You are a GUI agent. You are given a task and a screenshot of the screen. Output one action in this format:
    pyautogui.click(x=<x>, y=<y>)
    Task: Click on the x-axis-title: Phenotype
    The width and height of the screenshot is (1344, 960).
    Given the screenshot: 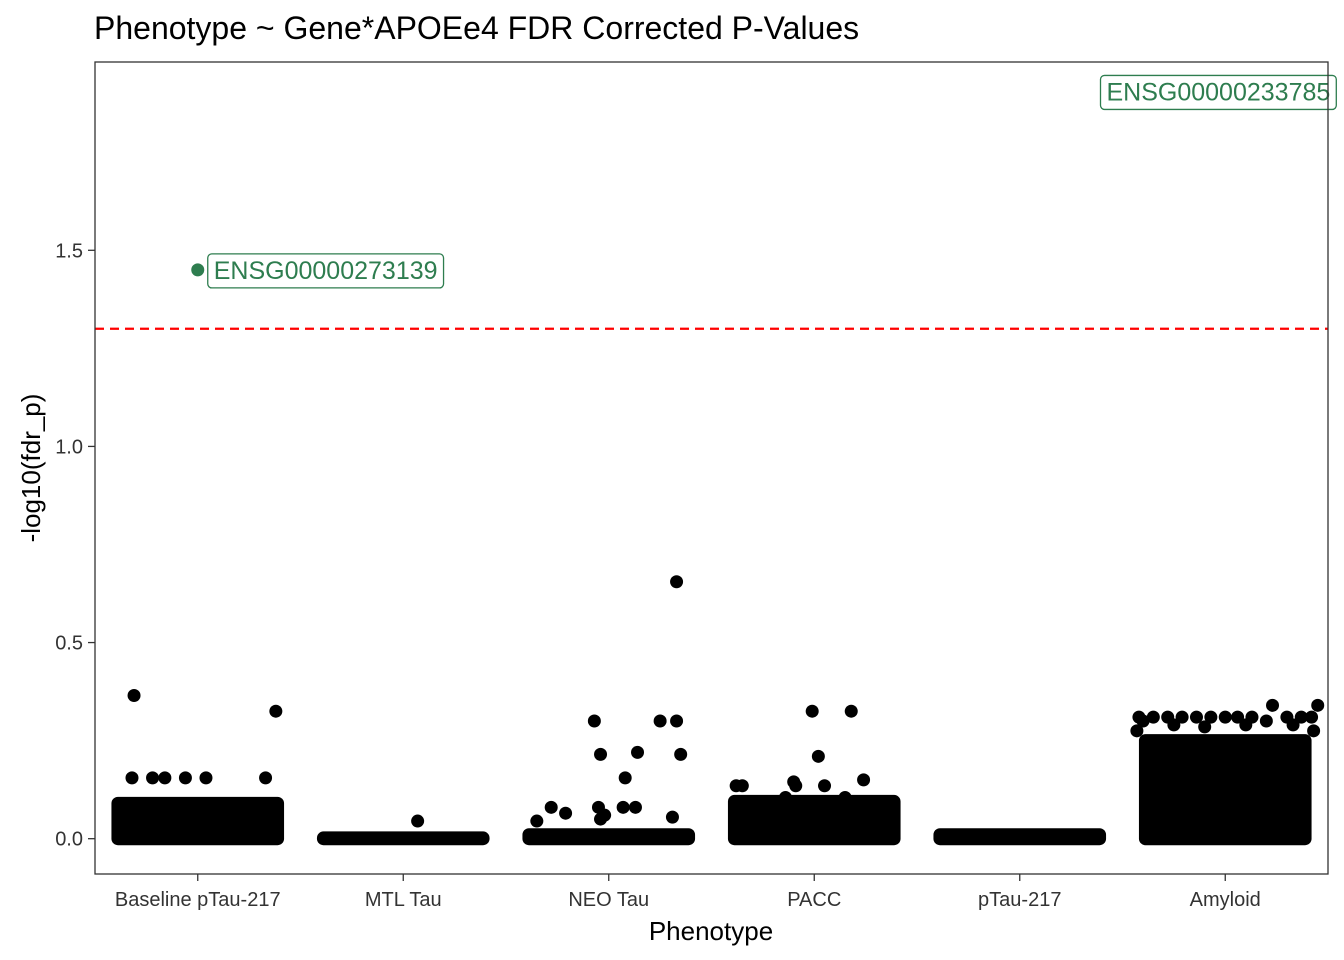 What is the action you would take?
    pyautogui.click(x=711, y=931)
    